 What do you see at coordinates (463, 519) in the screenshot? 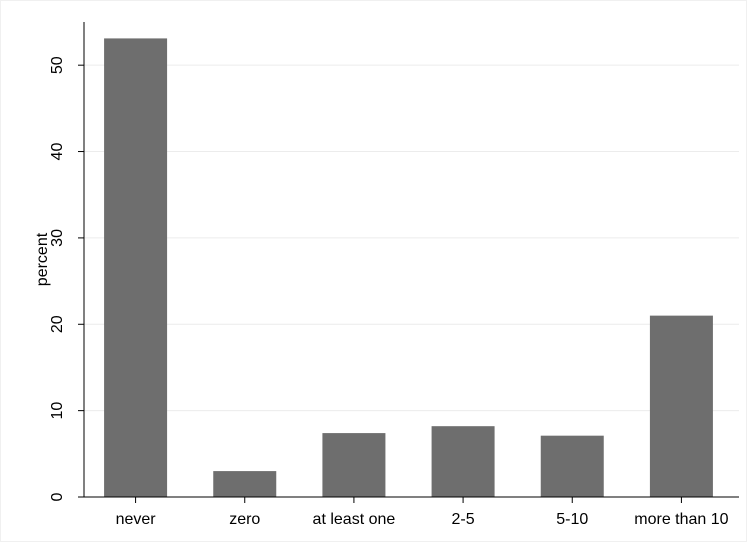
I see `x-tick-label: 2-5` at bounding box center [463, 519].